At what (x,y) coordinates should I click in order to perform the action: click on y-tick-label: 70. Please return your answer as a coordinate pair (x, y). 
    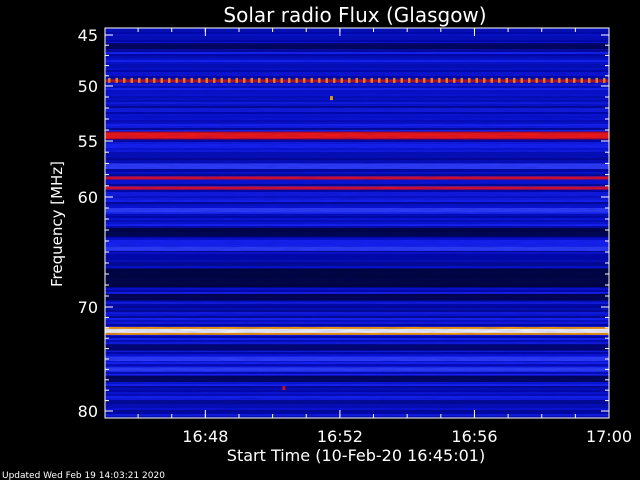
    Looking at the image, I should click on (88, 307).